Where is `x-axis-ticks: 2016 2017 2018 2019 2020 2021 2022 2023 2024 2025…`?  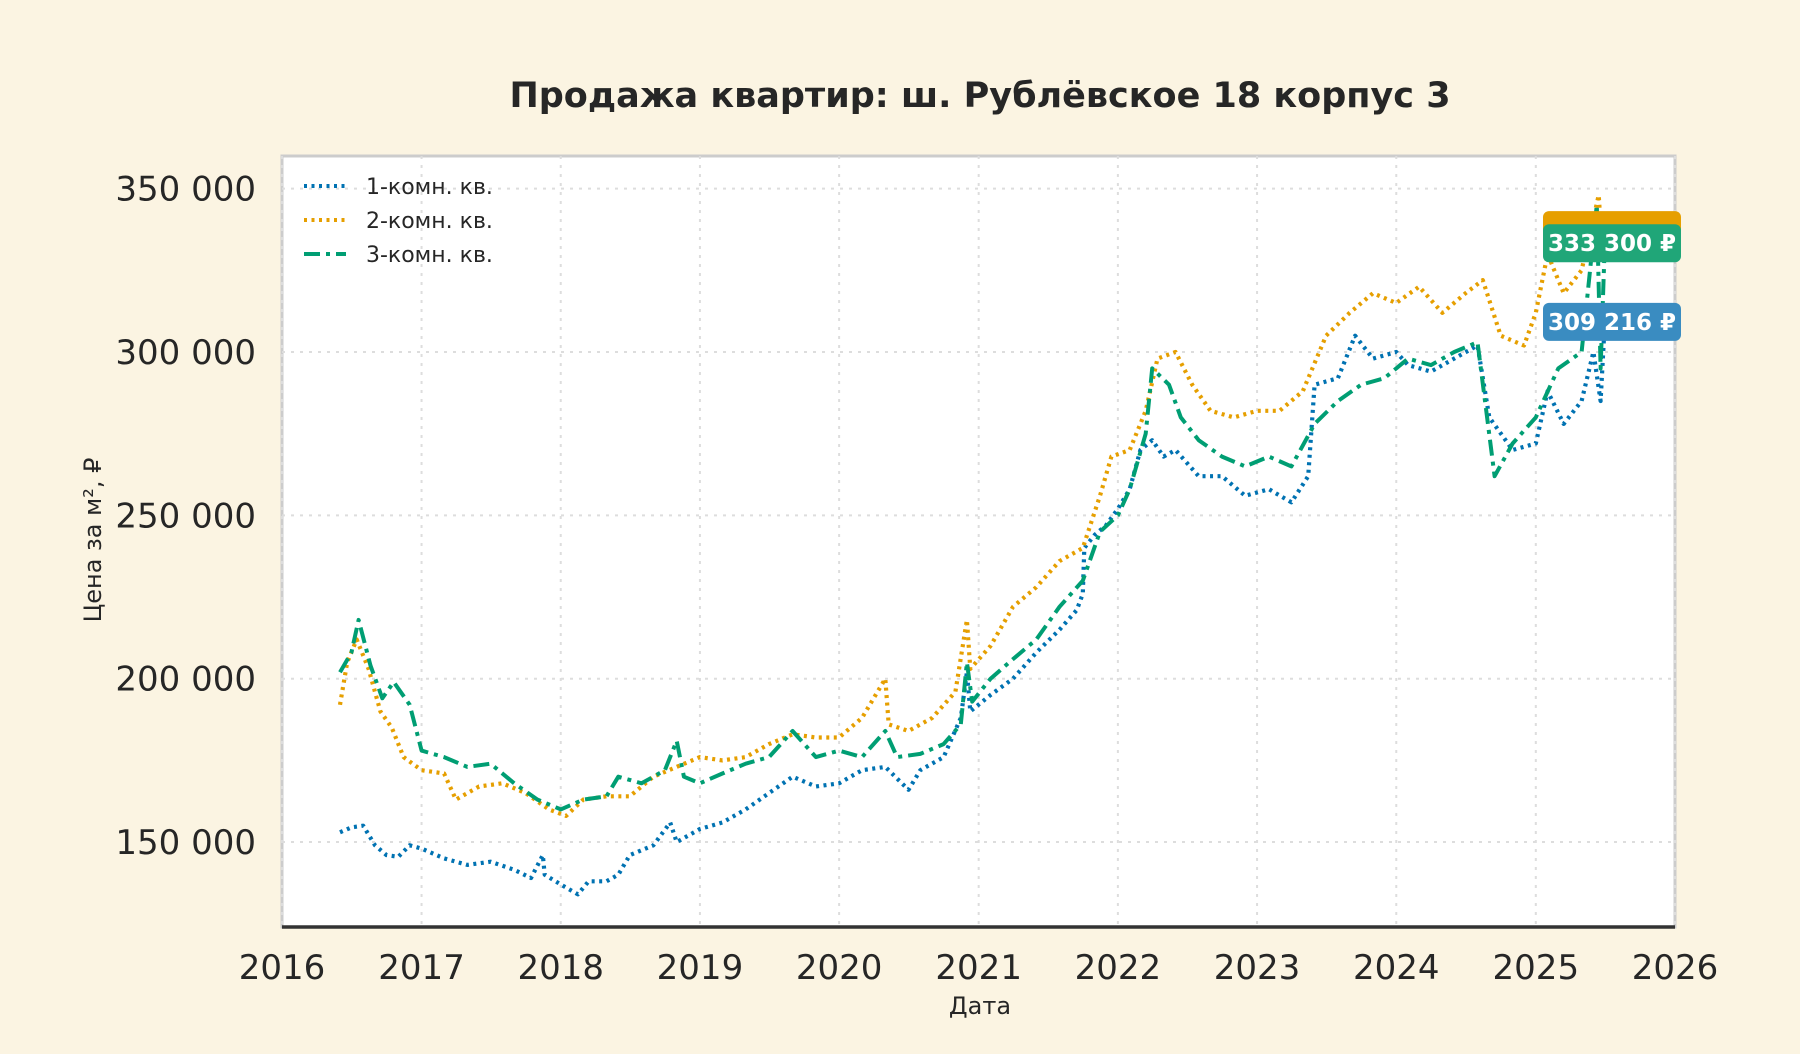
x-axis-ticks: 2016 2017 2018 2019 2020 2021 2022 2023 2024 2025… is located at coordinates (979, 968).